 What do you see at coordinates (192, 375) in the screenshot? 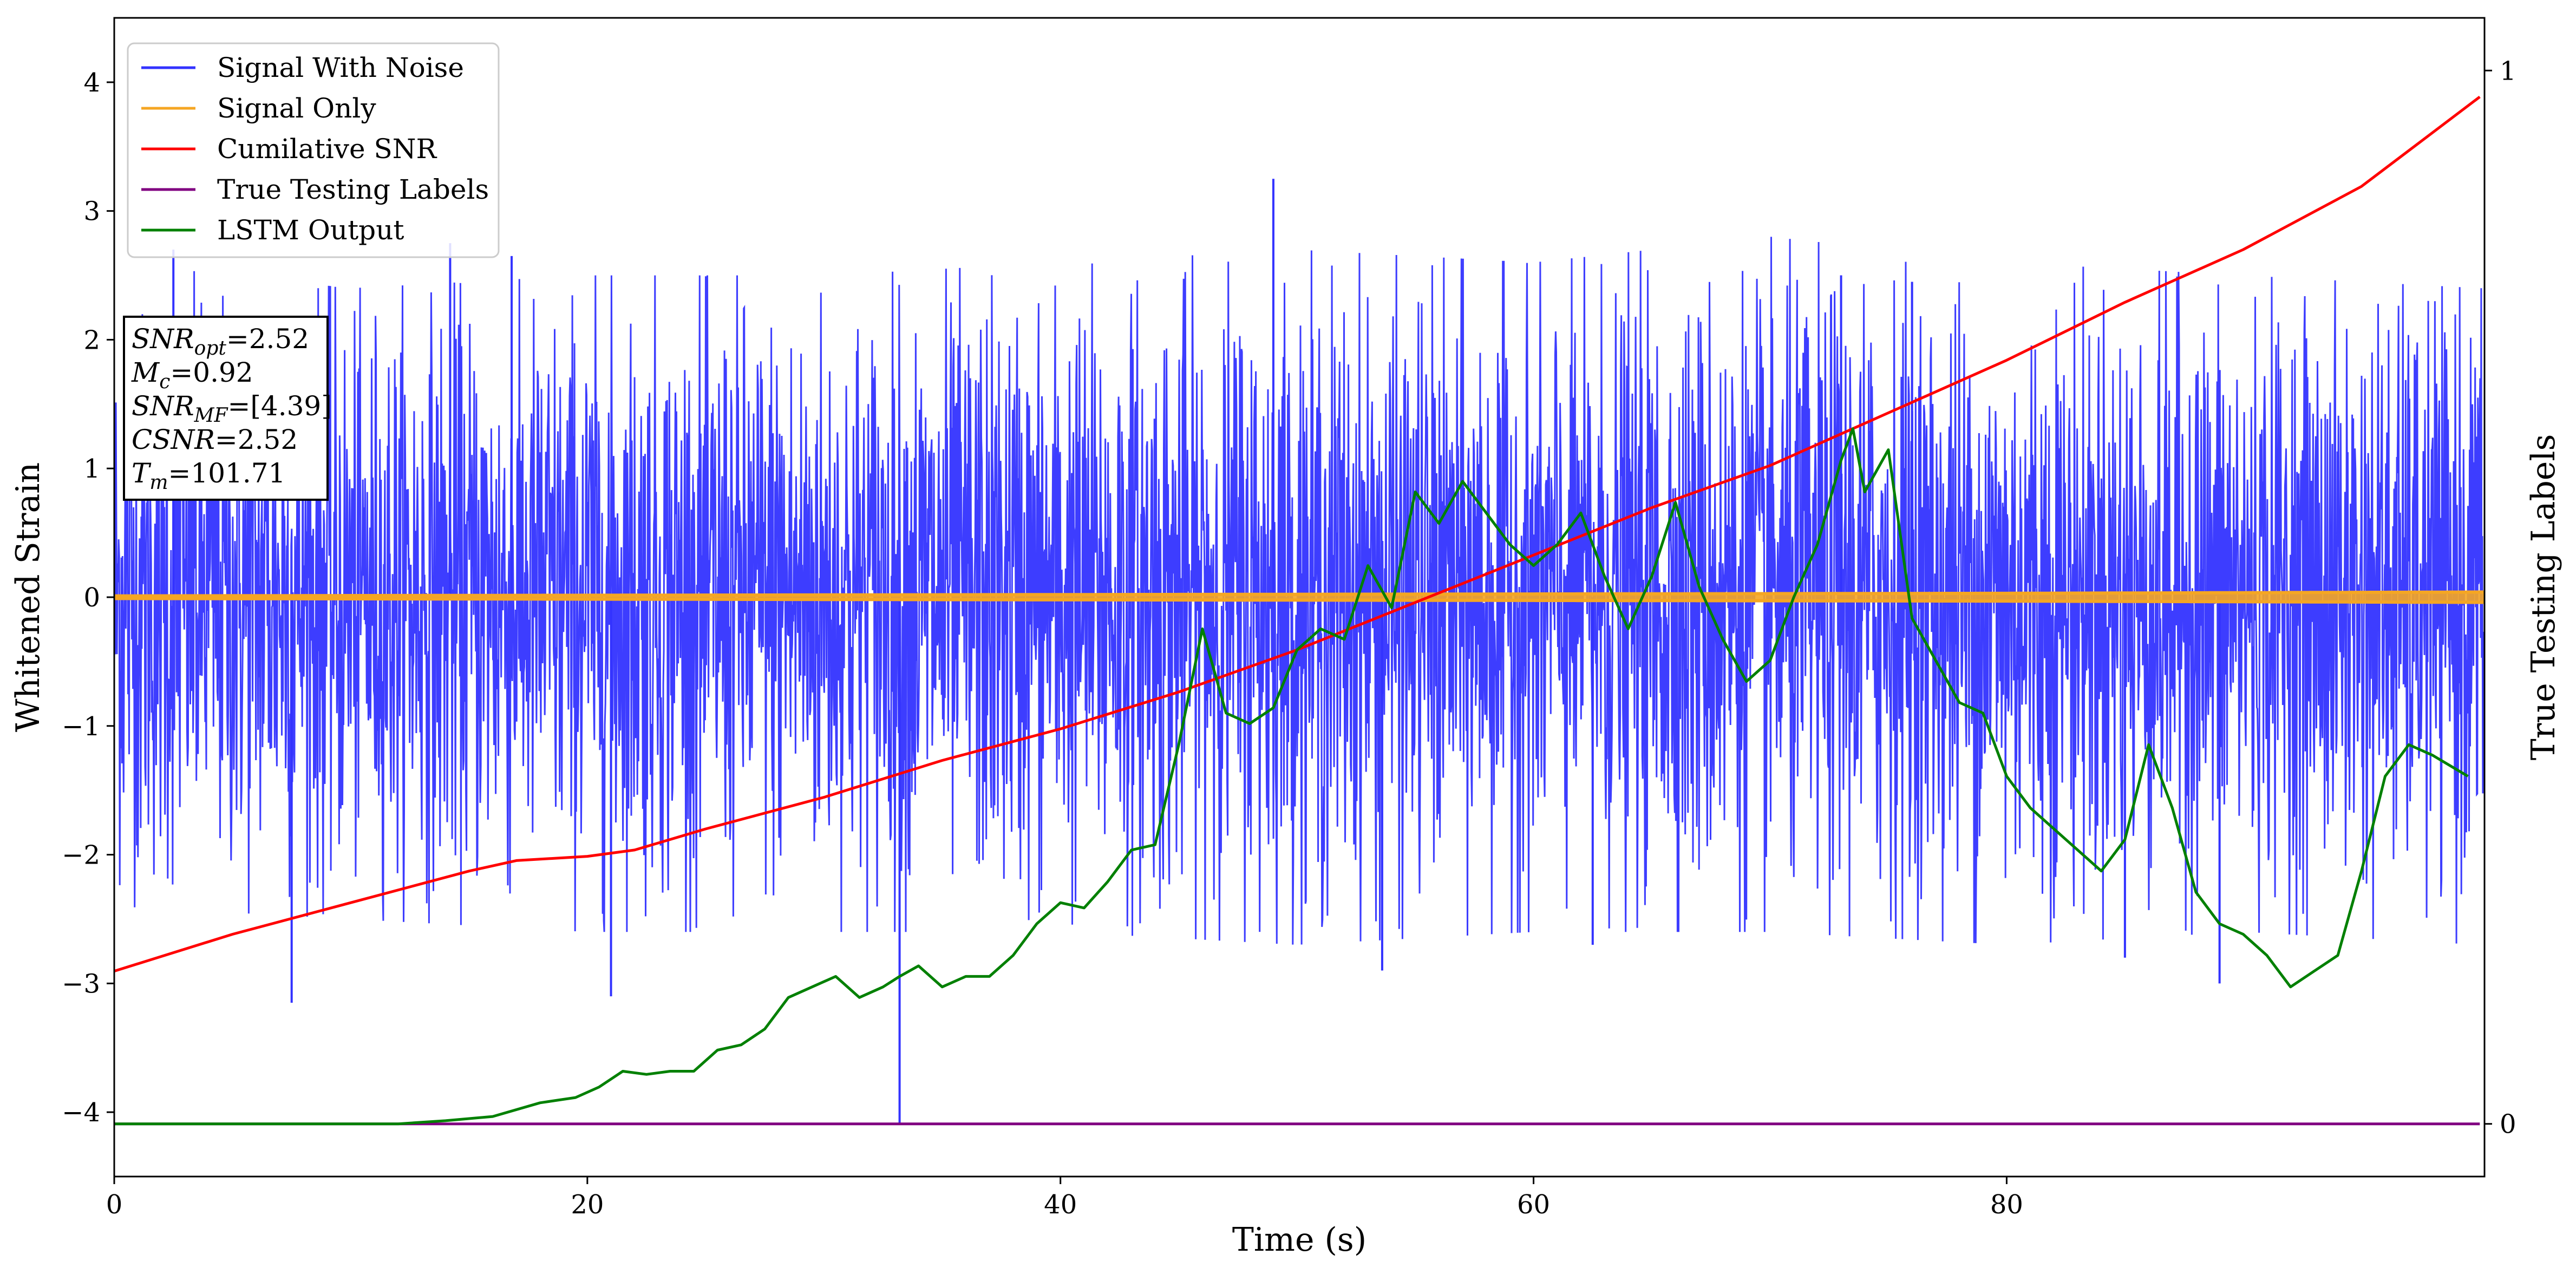
I see `info-line-1: Mc=0.92` at bounding box center [192, 375].